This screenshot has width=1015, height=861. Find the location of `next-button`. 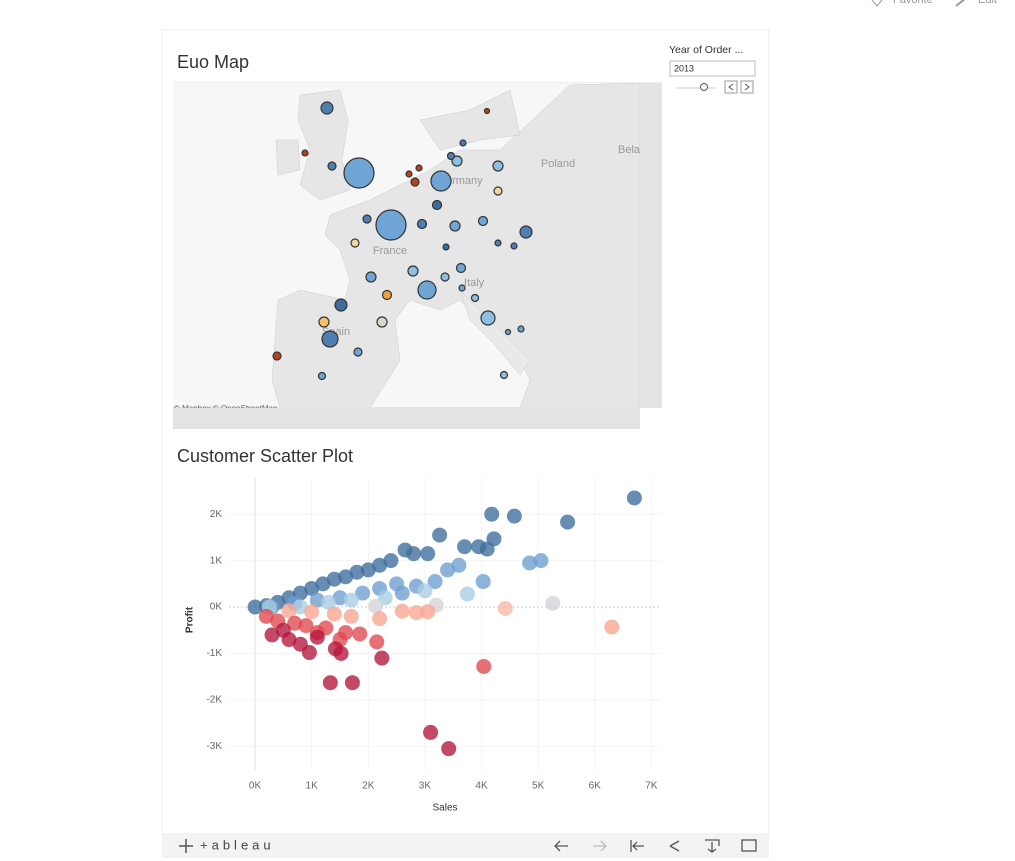

next-button is located at coordinates (747, 87).